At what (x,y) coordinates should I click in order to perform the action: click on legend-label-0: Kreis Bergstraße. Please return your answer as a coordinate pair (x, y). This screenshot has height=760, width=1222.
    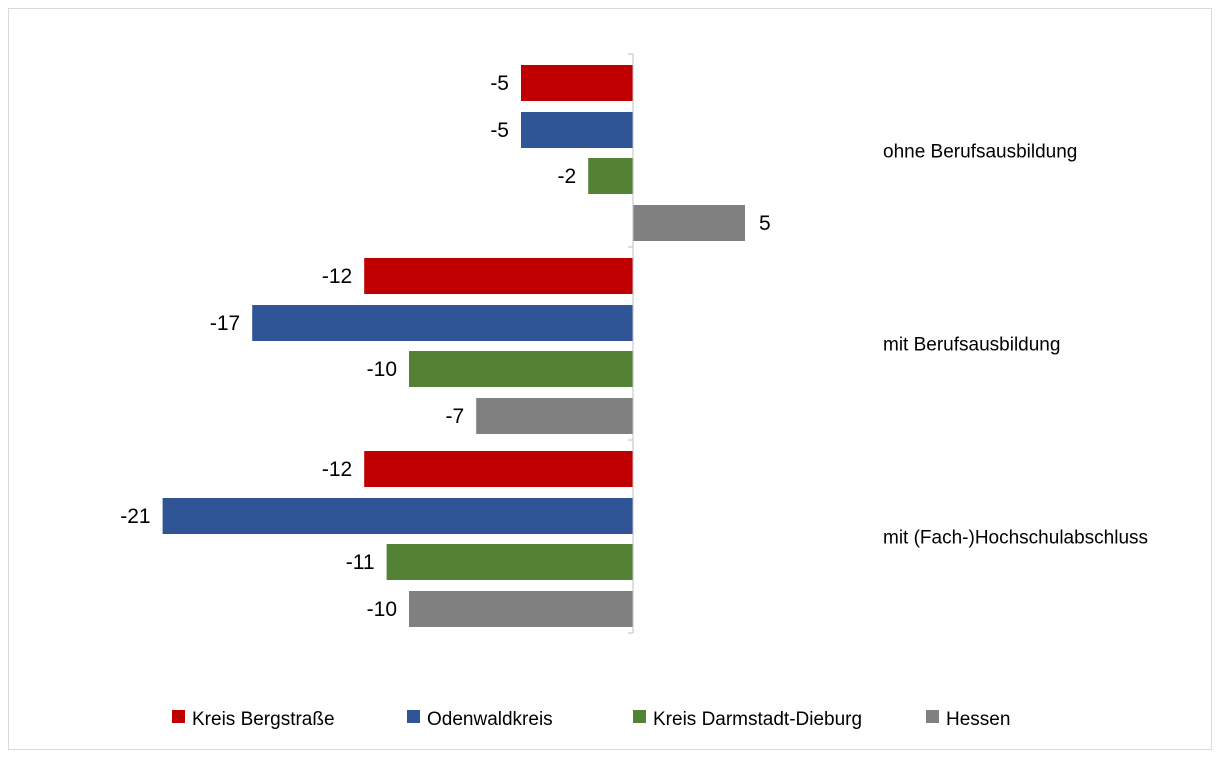
    Looking at the image, I should click on (263, 719).